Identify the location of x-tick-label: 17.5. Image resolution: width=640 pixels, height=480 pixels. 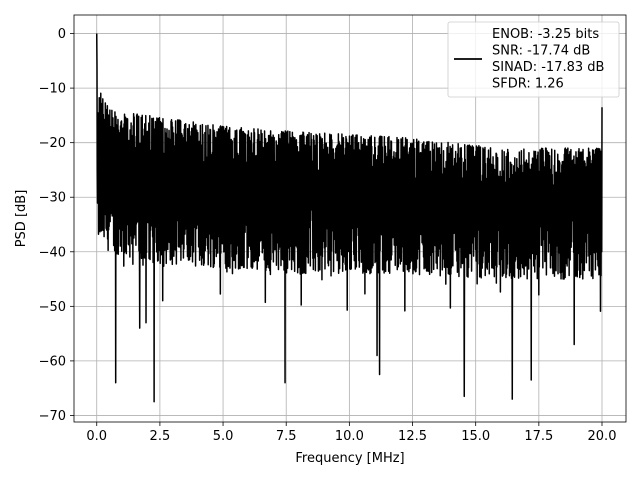
(538, 436).